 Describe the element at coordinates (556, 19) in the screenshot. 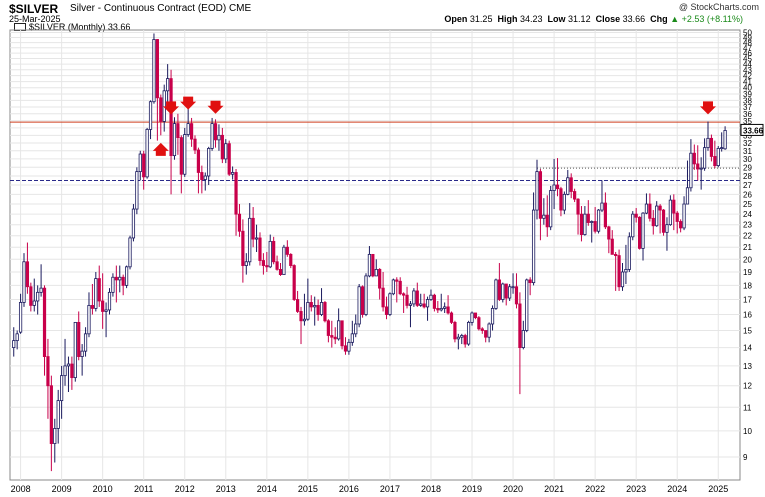

I see `low-label: Low` at that location.